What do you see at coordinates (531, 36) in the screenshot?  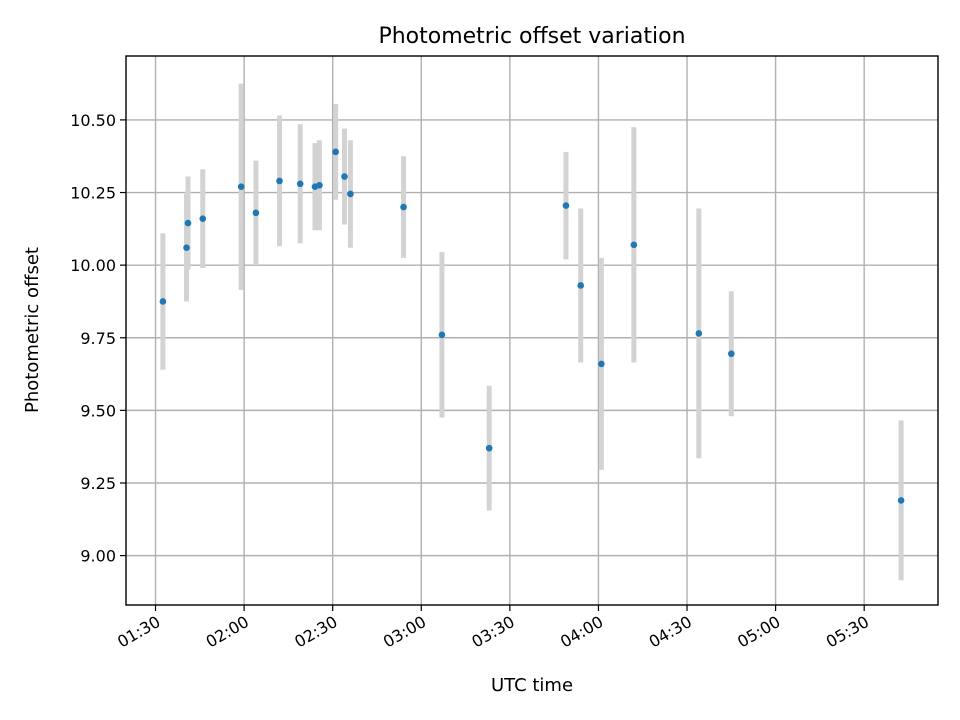 I see `chart-title: Photometric offset variation` at bounding box center [531, 36].